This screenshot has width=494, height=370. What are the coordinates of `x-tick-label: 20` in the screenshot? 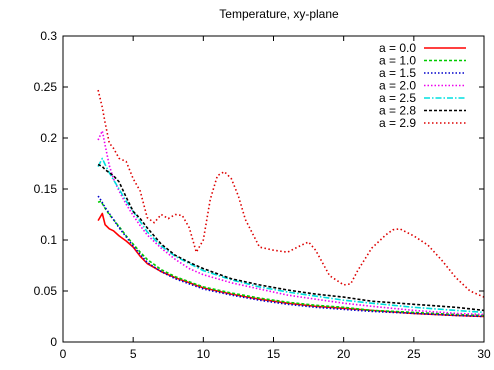 It's located at (344, 354).